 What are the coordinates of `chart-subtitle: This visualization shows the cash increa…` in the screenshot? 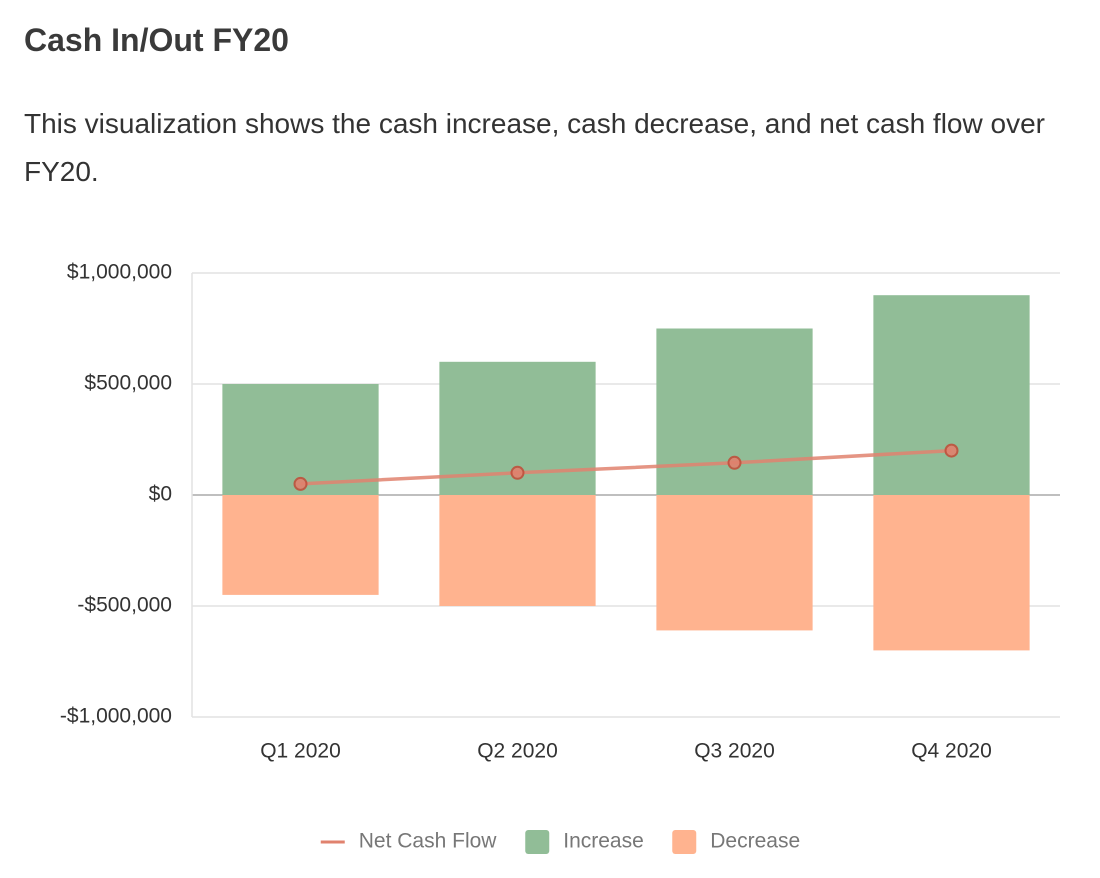 It's located at (534, 147).